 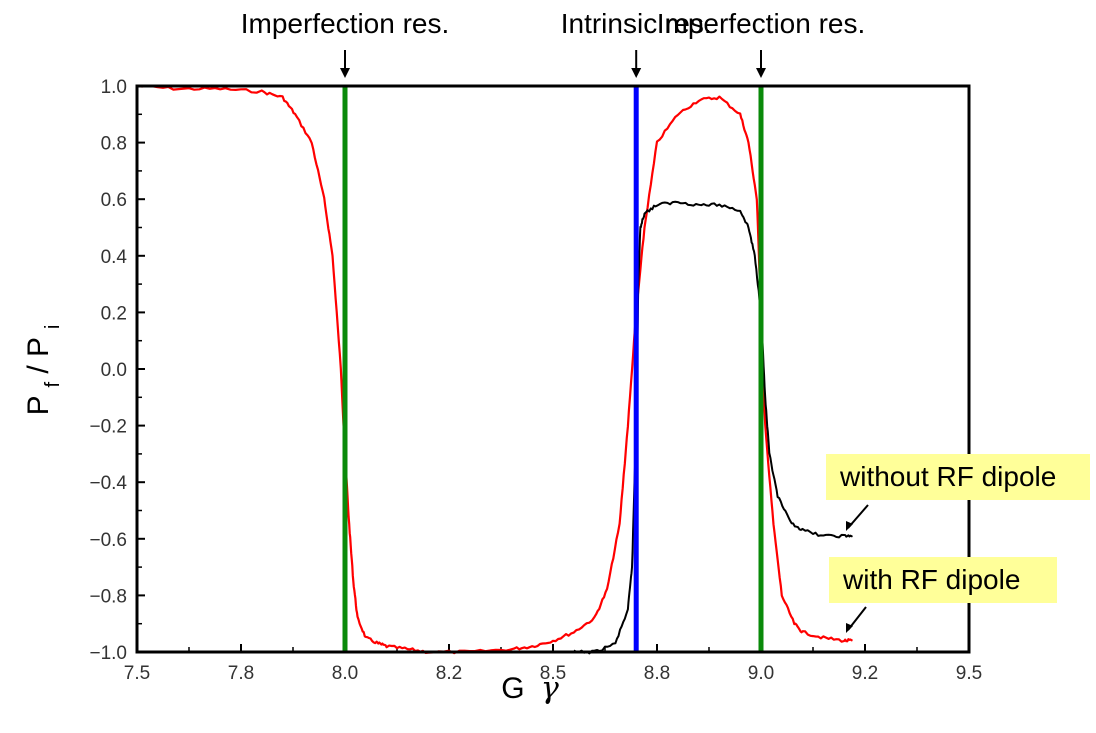 What do you see at coordinates (241, 673) in the screenshot?
I see `x-tick-label: 7.8` at bounding box center [241, 673].